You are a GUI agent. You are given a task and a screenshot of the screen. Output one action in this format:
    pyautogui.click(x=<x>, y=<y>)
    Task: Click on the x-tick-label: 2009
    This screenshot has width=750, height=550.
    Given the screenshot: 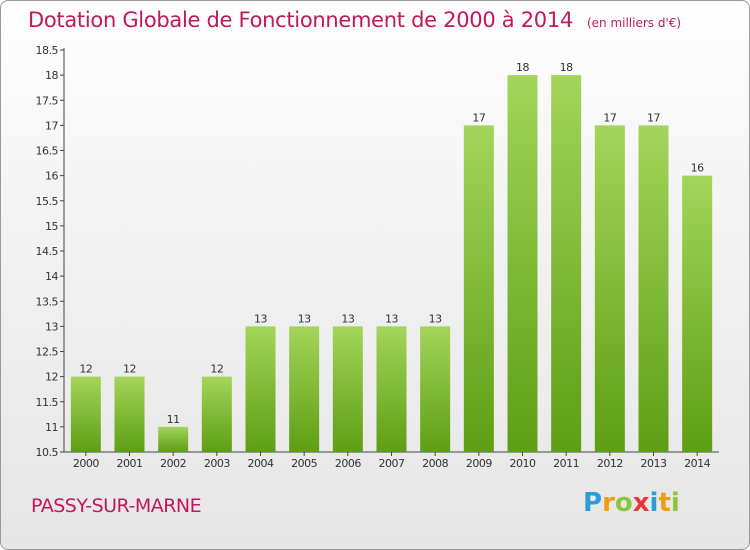 What is the action you would take?
    pyautogui.click(x=479, y=463)
    